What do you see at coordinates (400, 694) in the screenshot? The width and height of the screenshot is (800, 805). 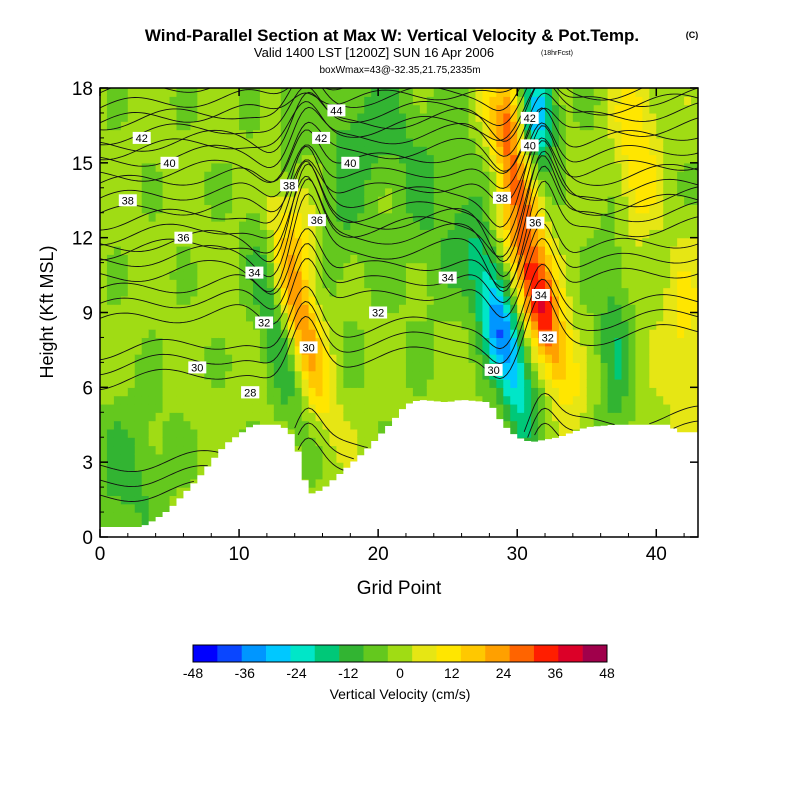 I see `colorbar-label: Vertical Velocity (cm/s)` at bounding box center [400, 694].